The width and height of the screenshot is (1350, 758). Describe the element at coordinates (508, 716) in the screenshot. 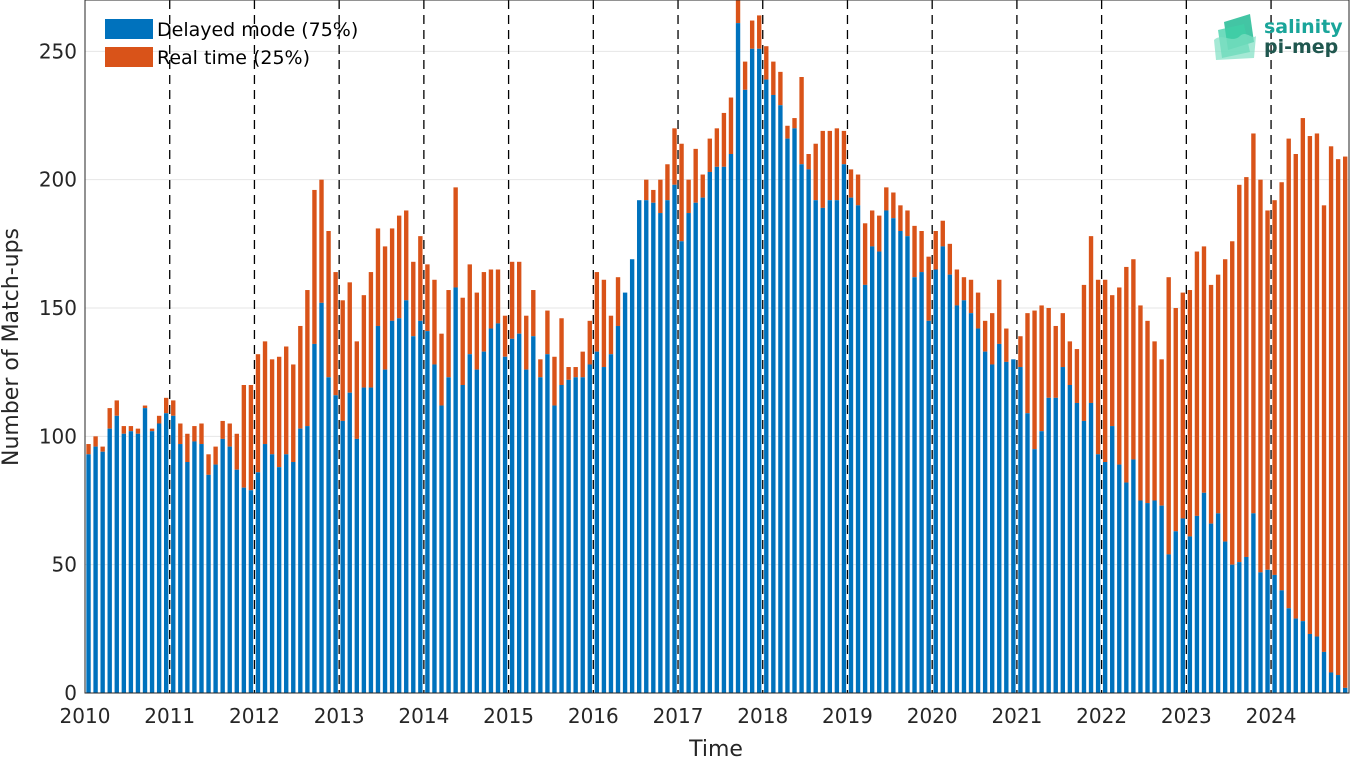

I see `x-tick-label: 2015` at that location.